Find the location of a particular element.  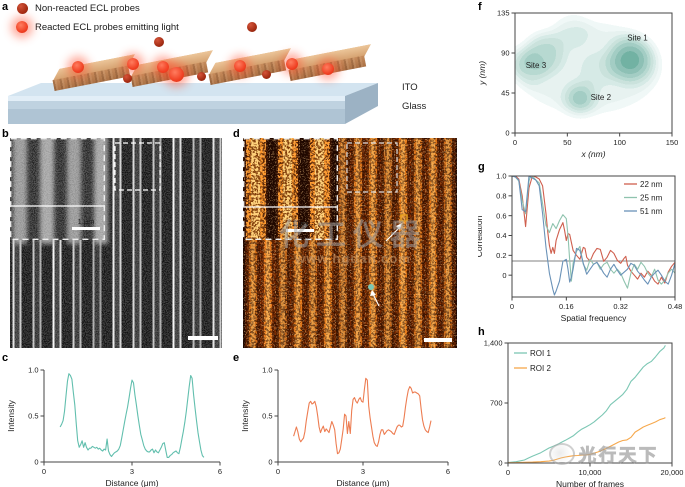

inset-border is located at coordinates (290, 189).